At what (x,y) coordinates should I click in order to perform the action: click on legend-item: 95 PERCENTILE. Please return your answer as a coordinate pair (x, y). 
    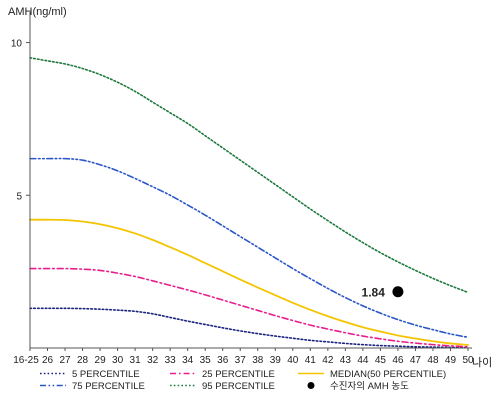
    Looking at the image, I should click on (222, 386).